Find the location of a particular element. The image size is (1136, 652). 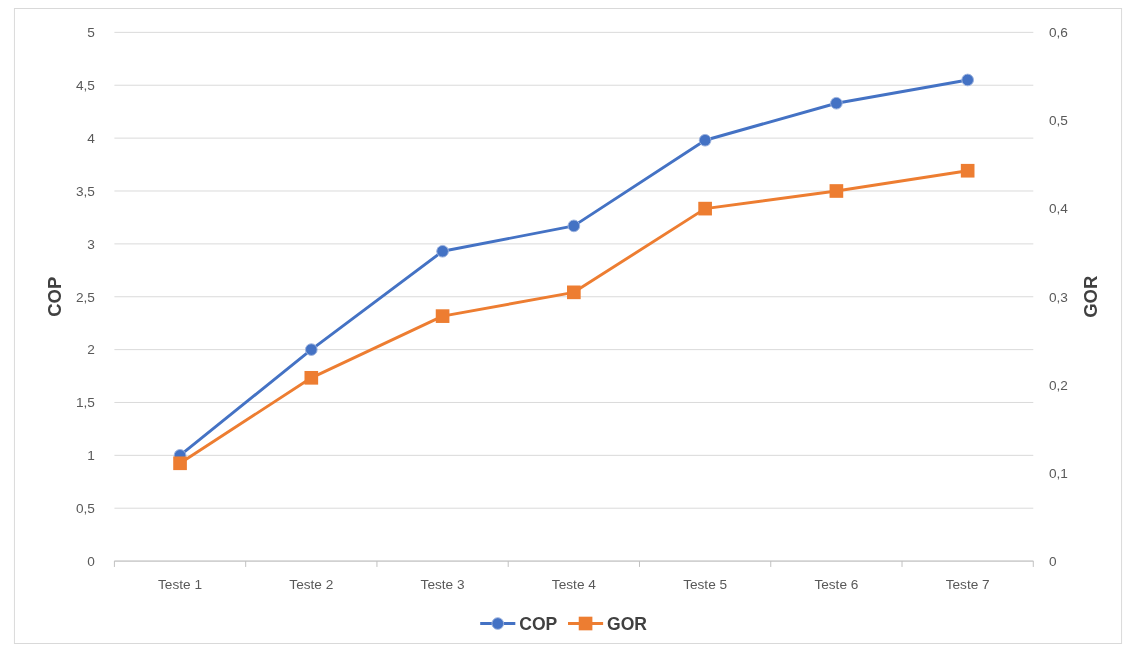

y-tick-label: 1 is located at coordinates (91, 456).